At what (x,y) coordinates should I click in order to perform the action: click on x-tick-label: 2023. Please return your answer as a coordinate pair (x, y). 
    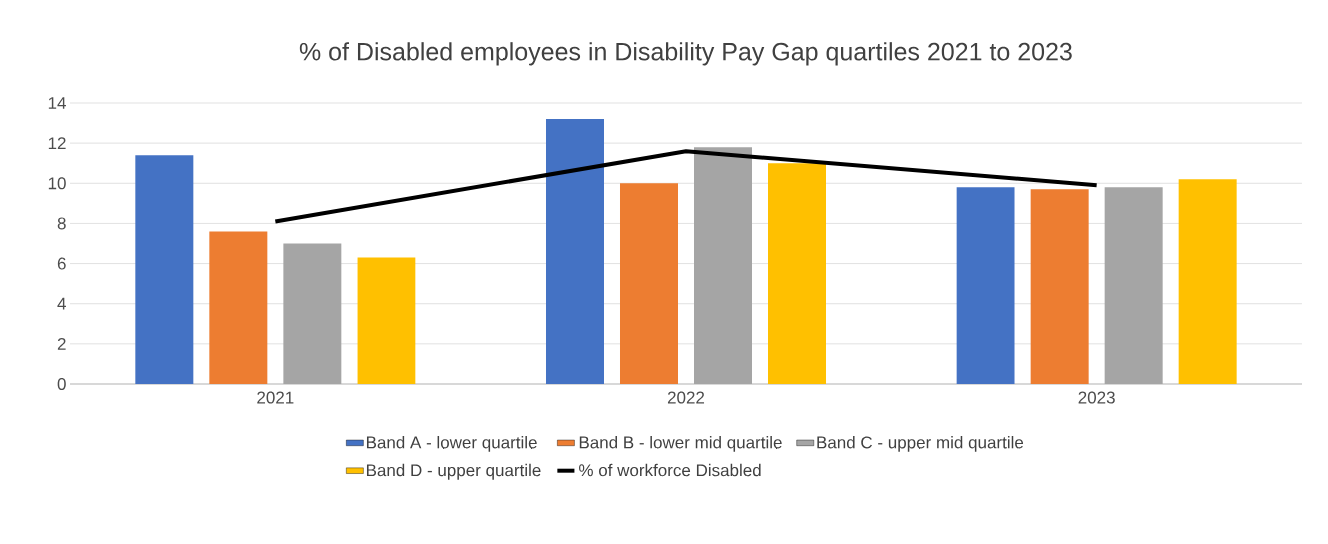
    Looking at the image, I should click on (1096, 397).